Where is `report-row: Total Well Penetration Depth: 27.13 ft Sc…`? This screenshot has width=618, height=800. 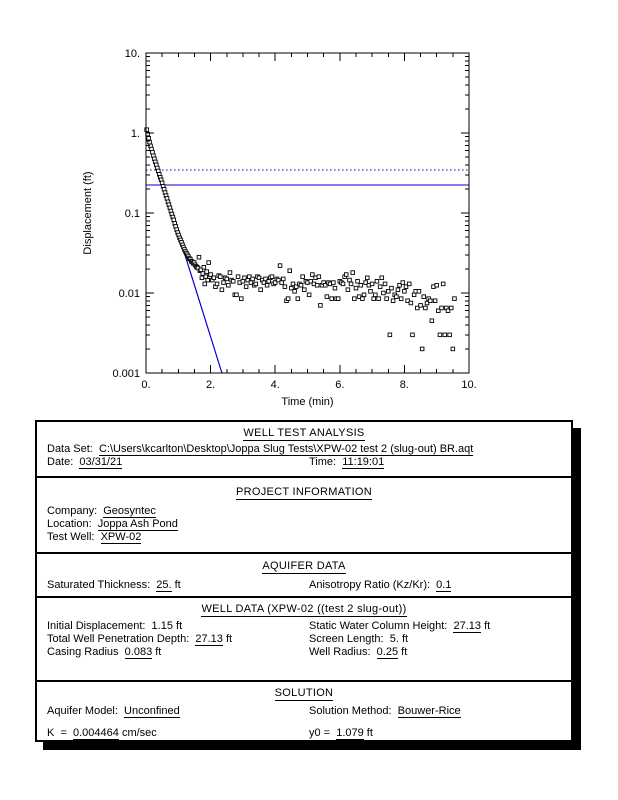
report-row: Total Well Penetration Depth: 27.13 ft Sc… is located at coordinates (304, 639).